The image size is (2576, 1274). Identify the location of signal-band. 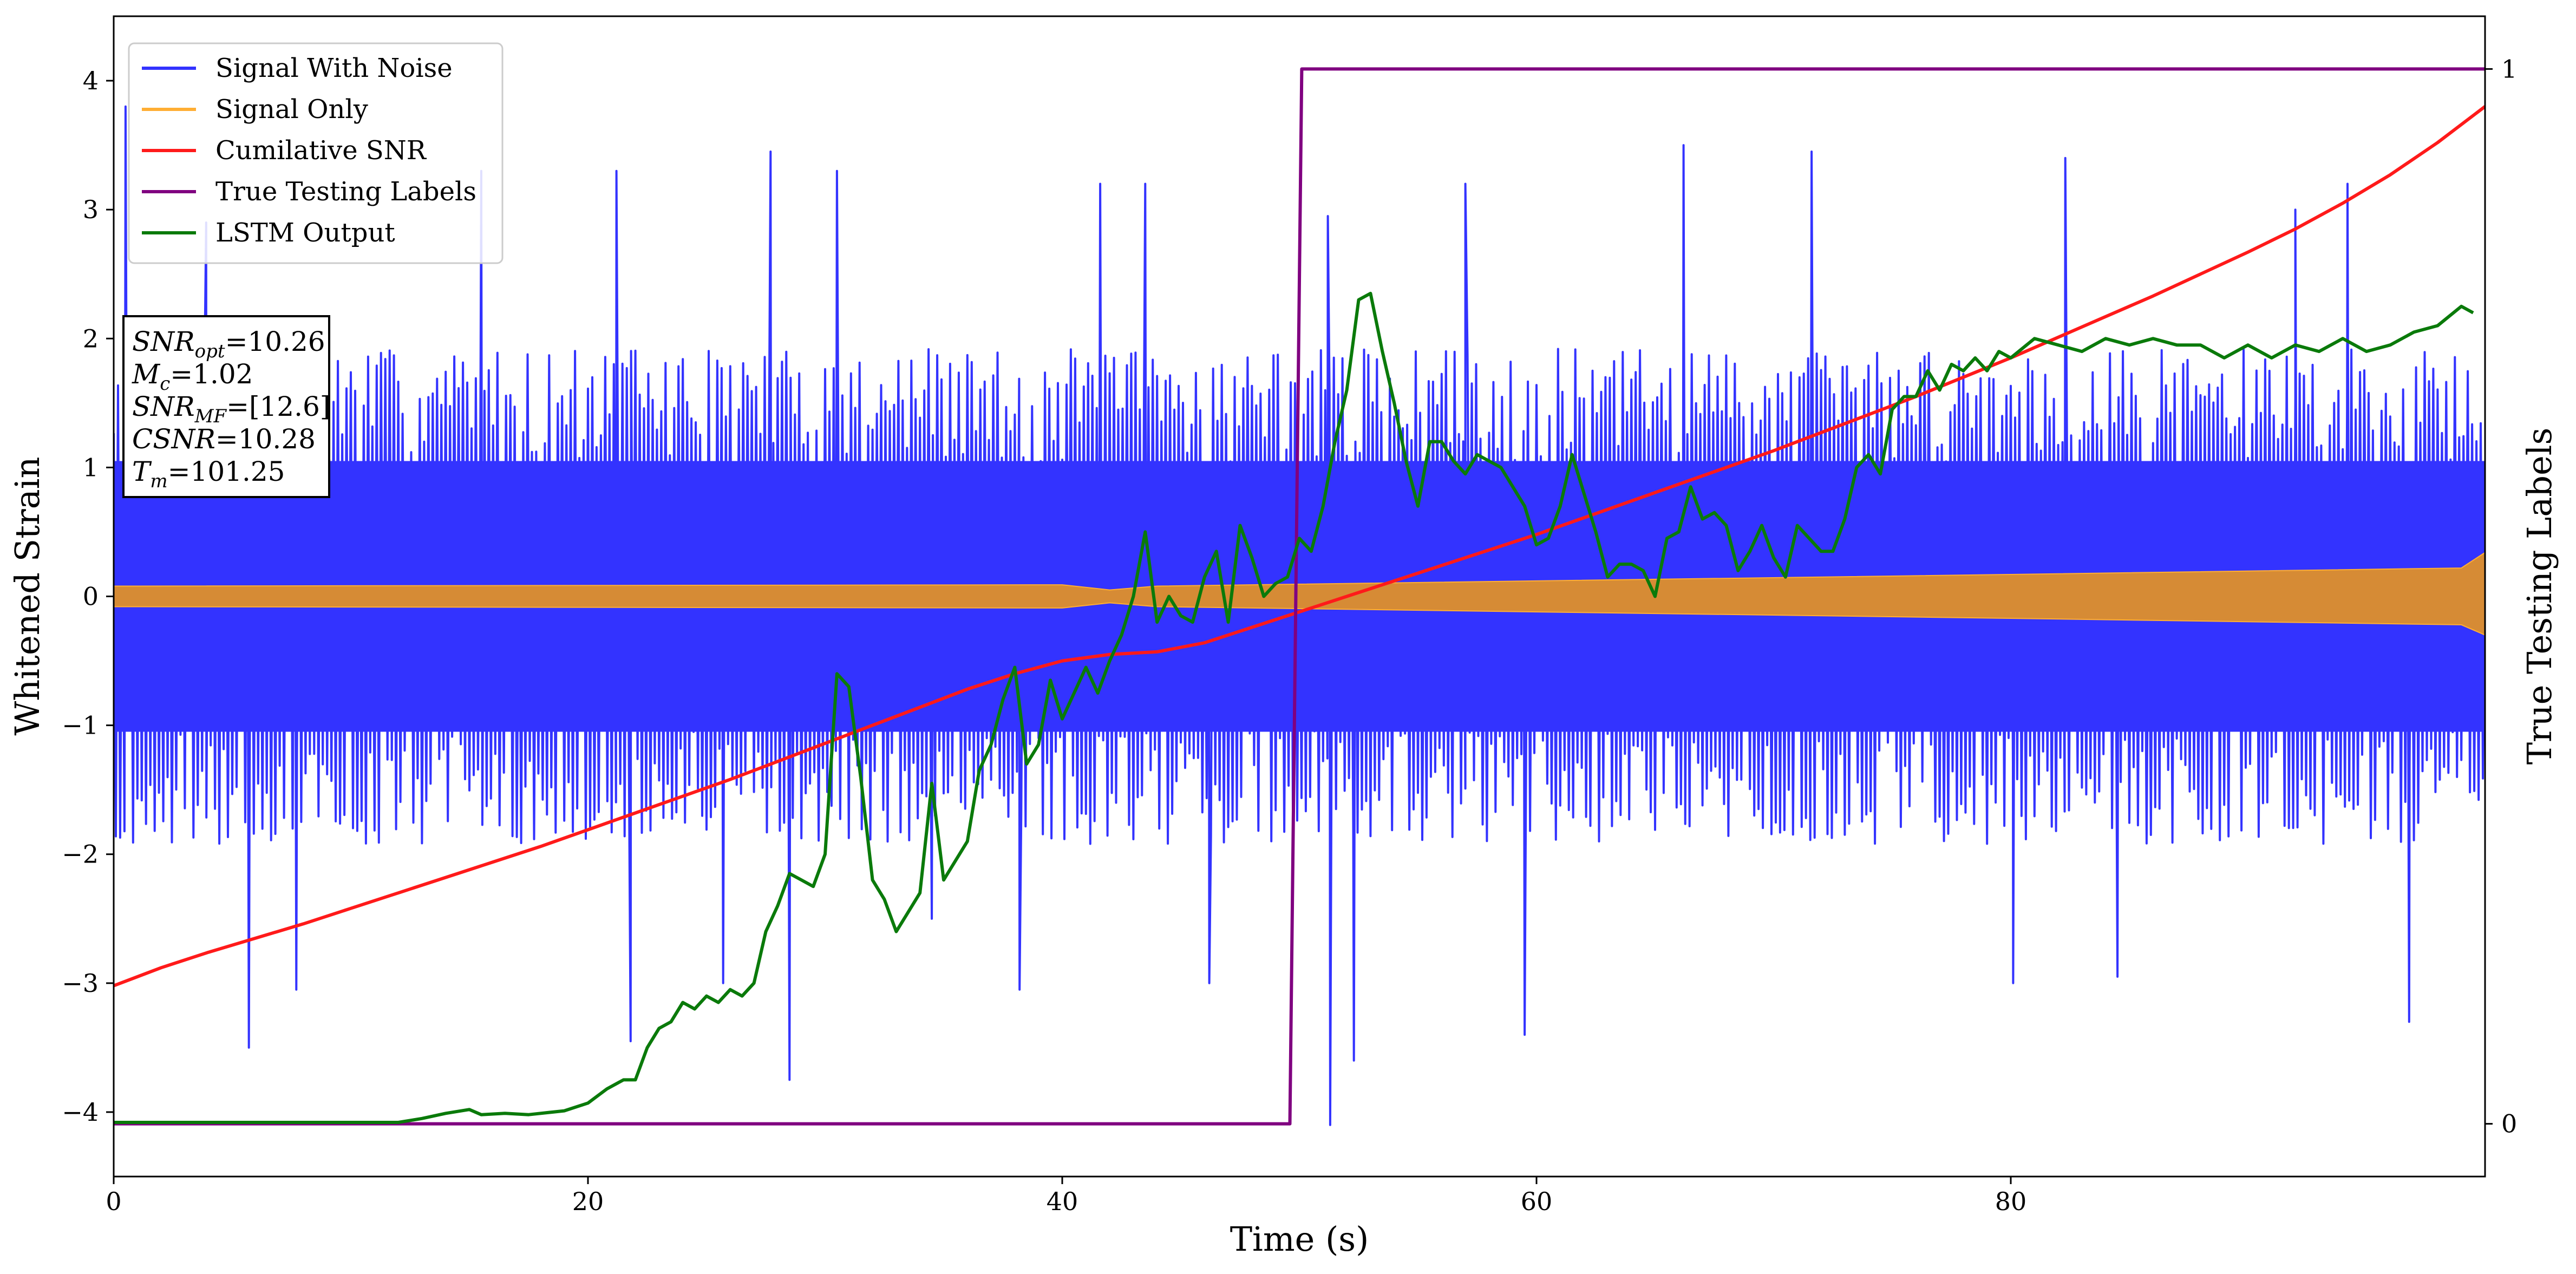
(1300, 594).